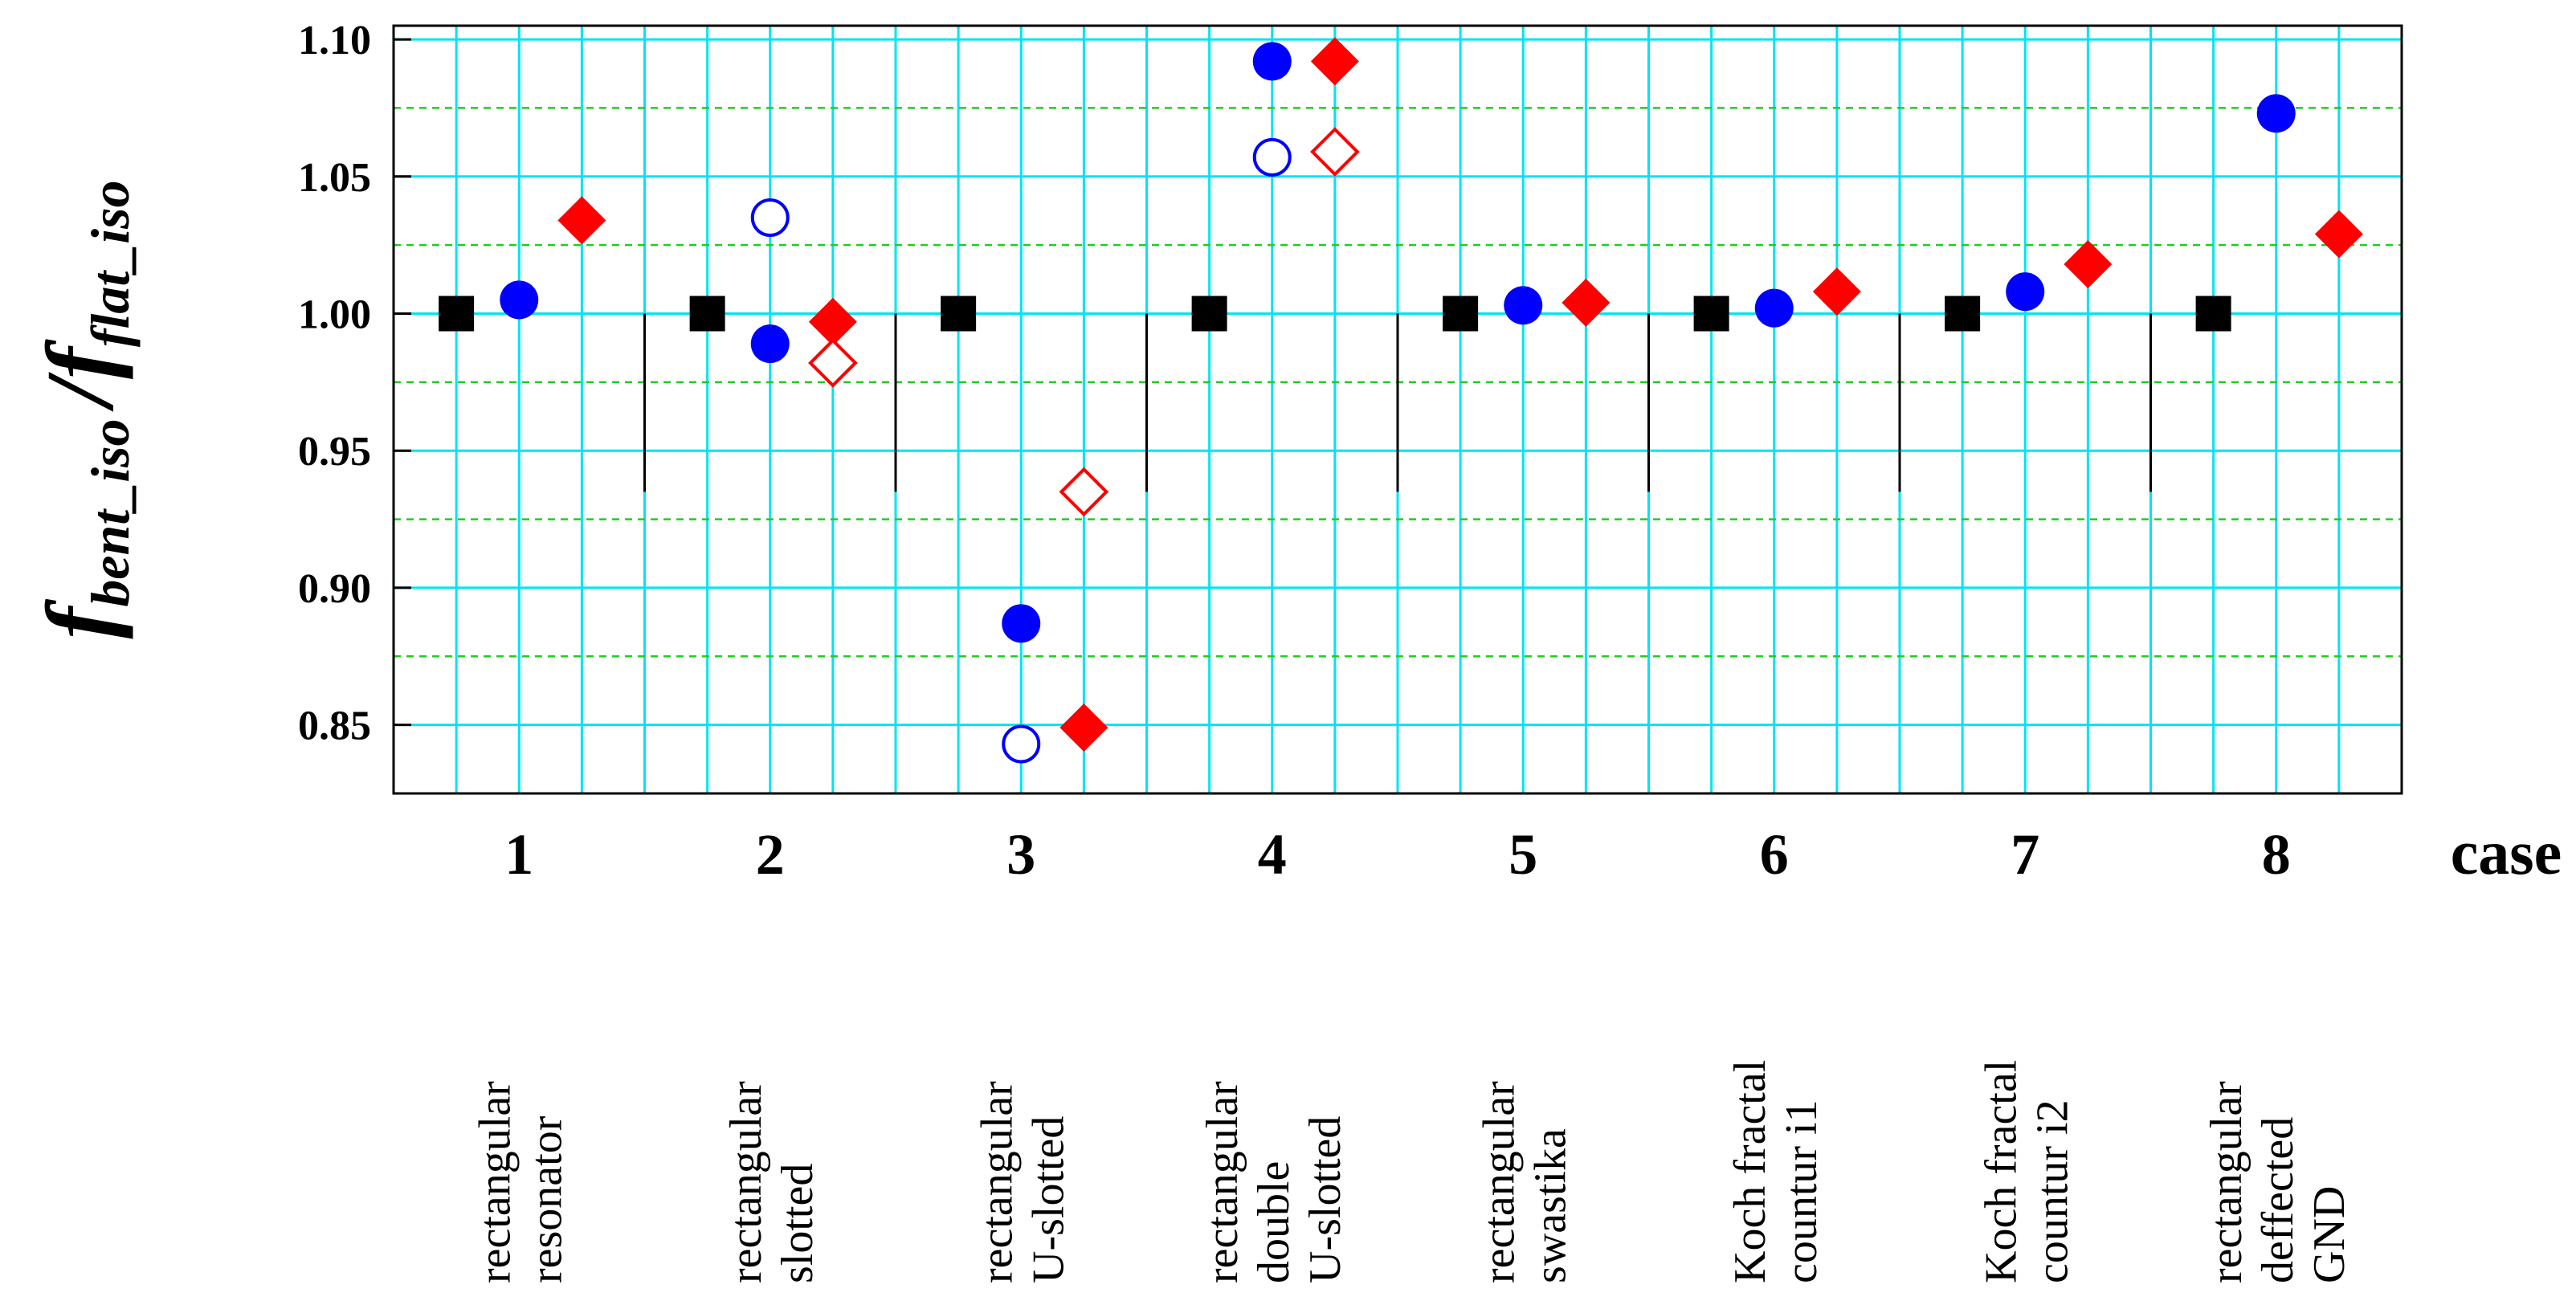 The image size is (2576, 1305). I want to click on y-label-sub1: bent_iso, so click(110, 512).